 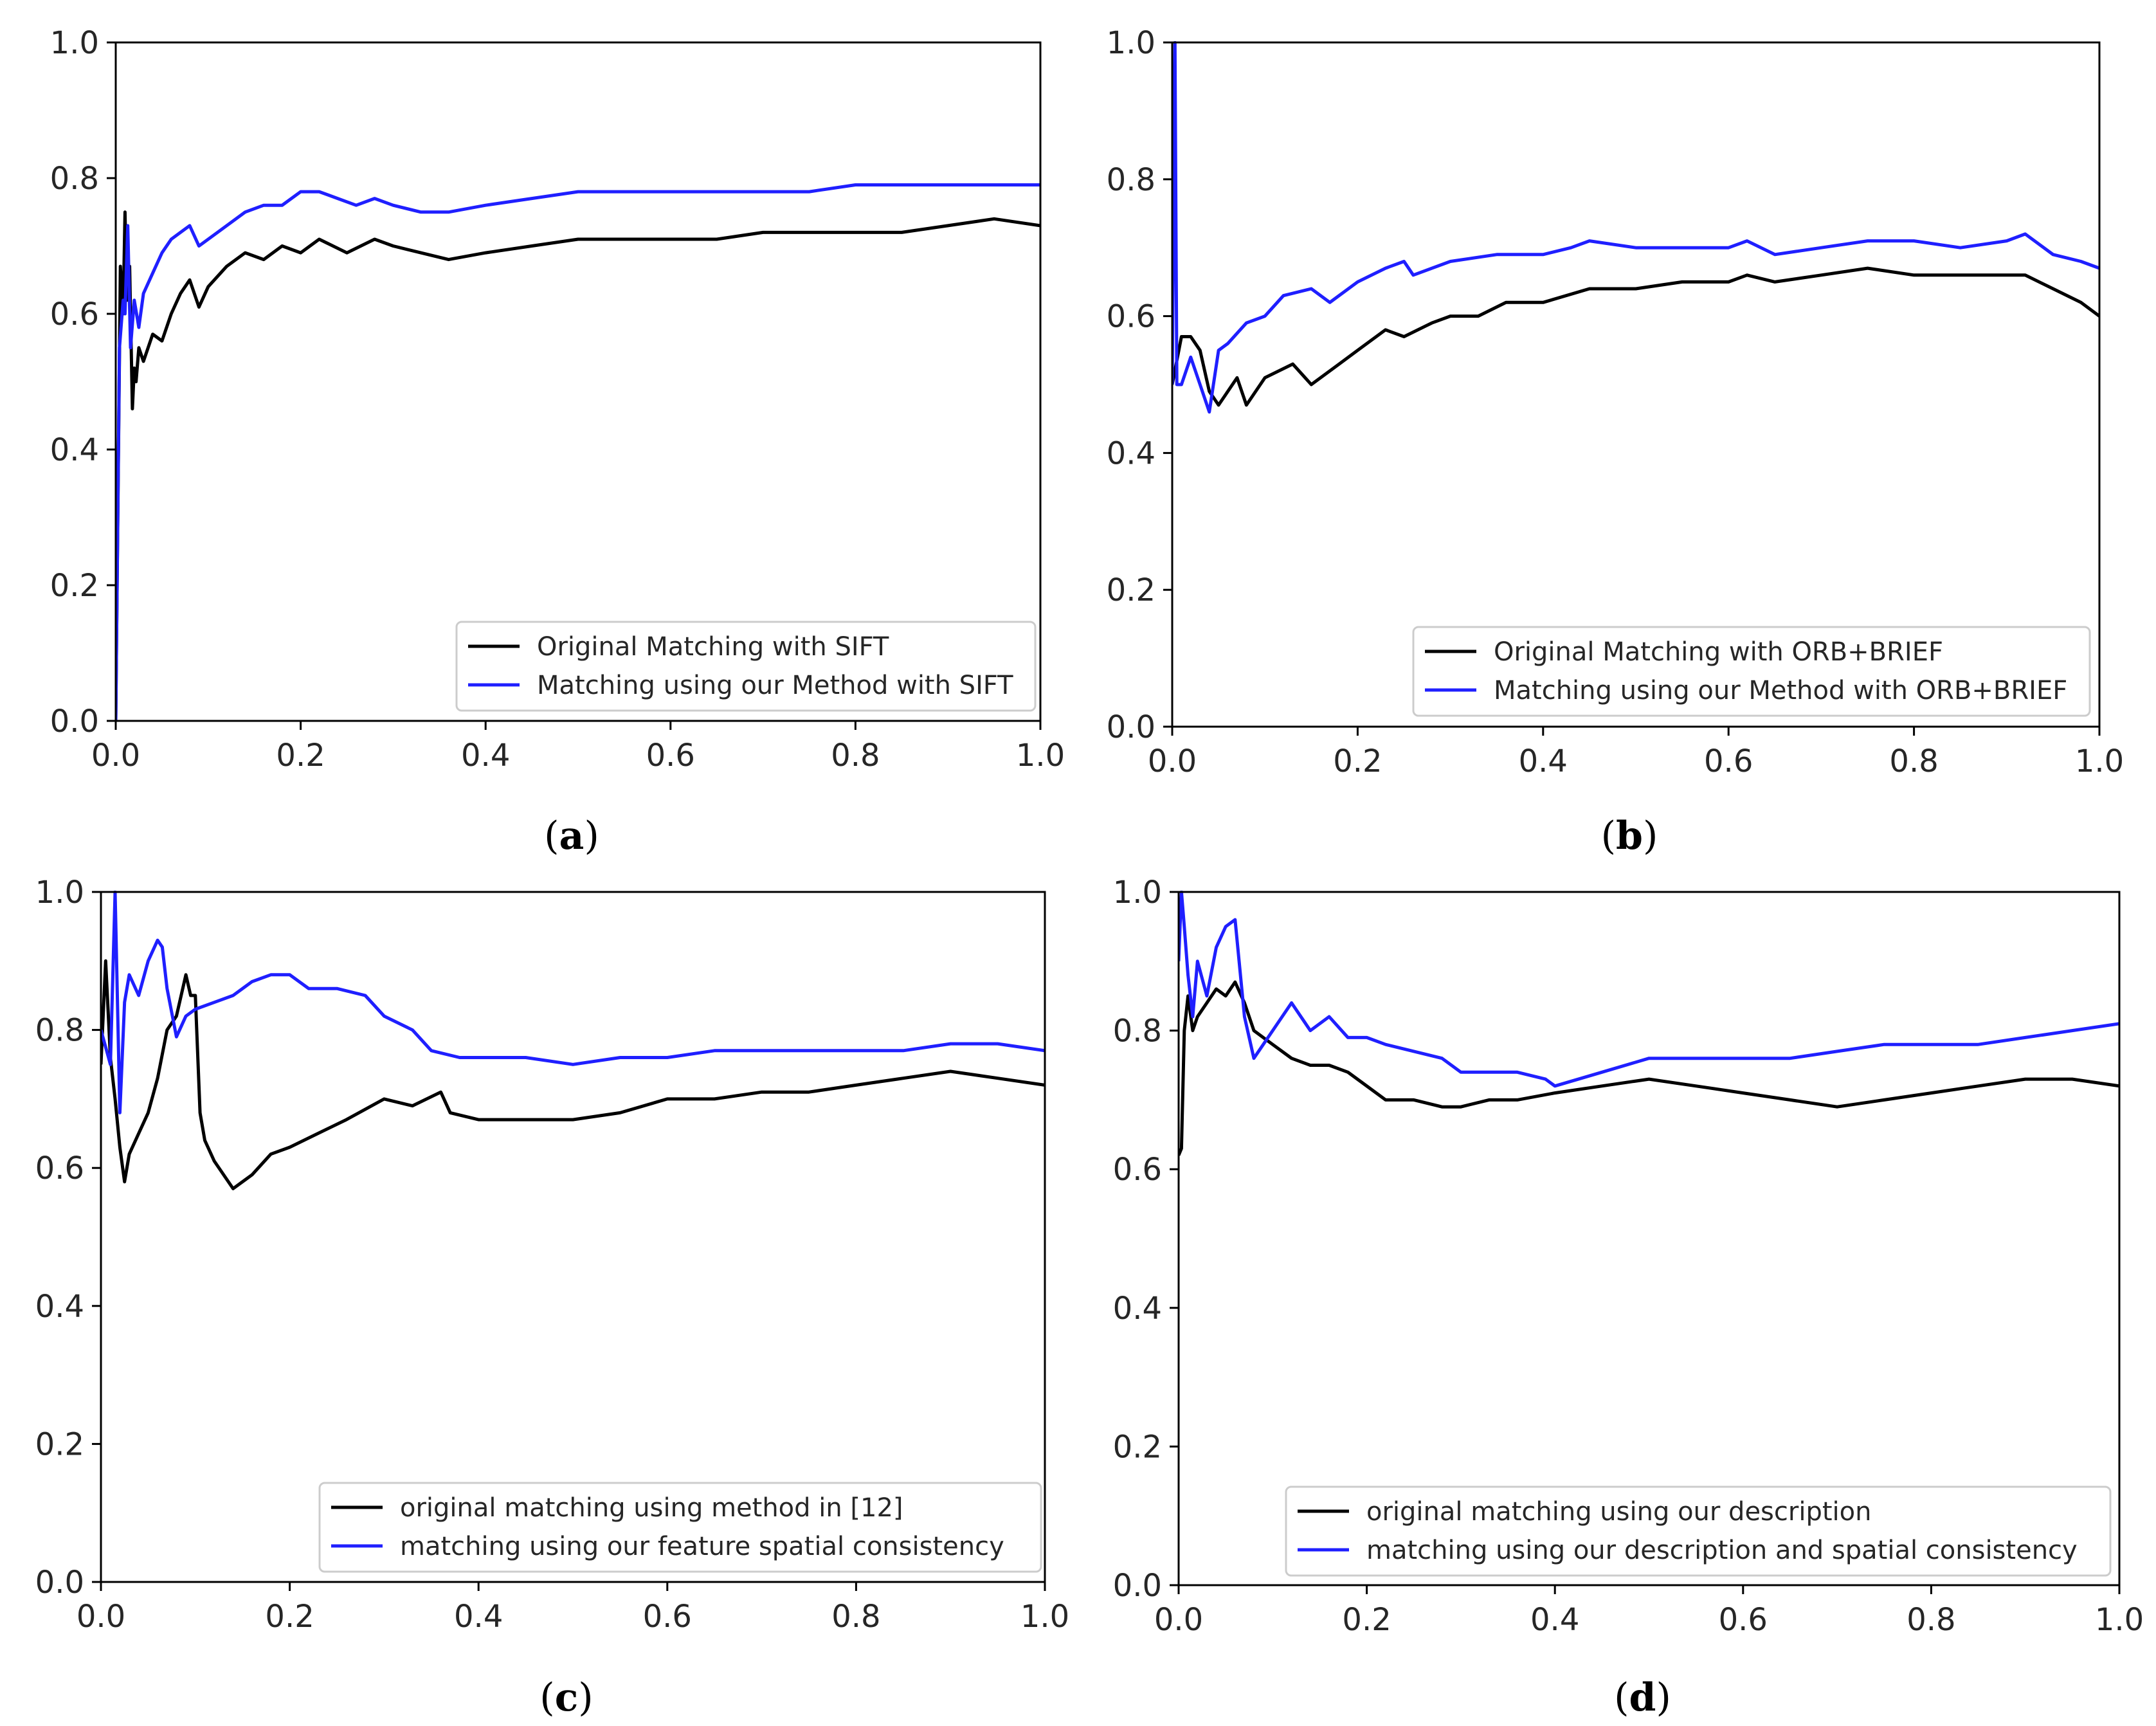 I want to click on legend-label: Matching using our Method with SIFT, so click(x=775, y=685).